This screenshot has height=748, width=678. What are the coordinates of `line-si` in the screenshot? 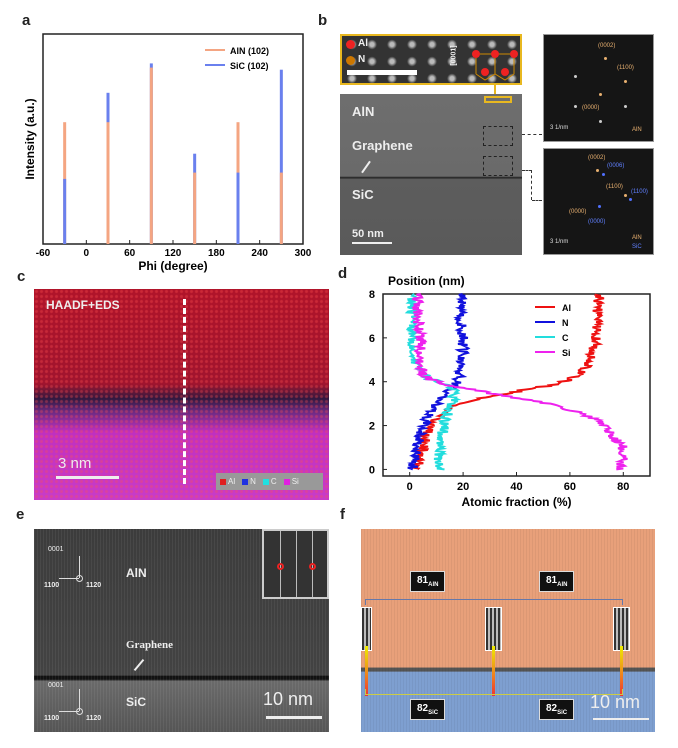 It's located at (519, 382).